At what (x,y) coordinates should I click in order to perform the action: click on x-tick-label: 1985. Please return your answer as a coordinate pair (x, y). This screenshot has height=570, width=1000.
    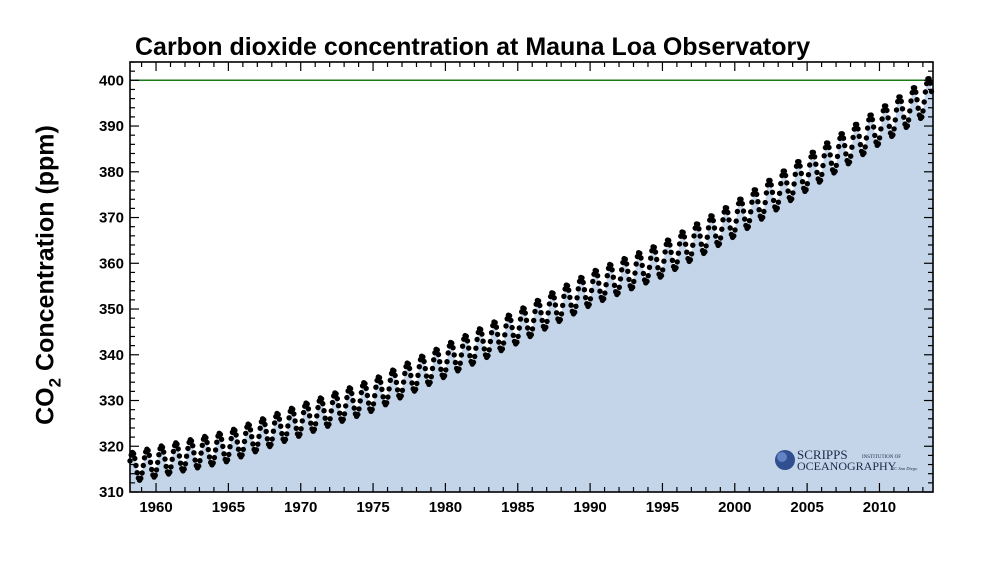
    Looking at the image, I should click on (517, 507).